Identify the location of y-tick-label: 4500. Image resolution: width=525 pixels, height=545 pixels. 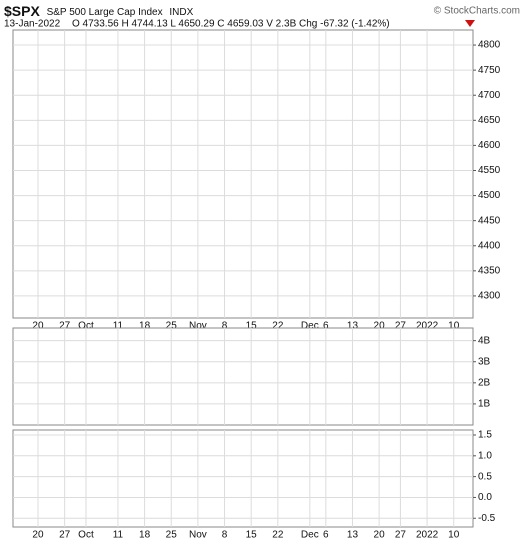
(489, 195).